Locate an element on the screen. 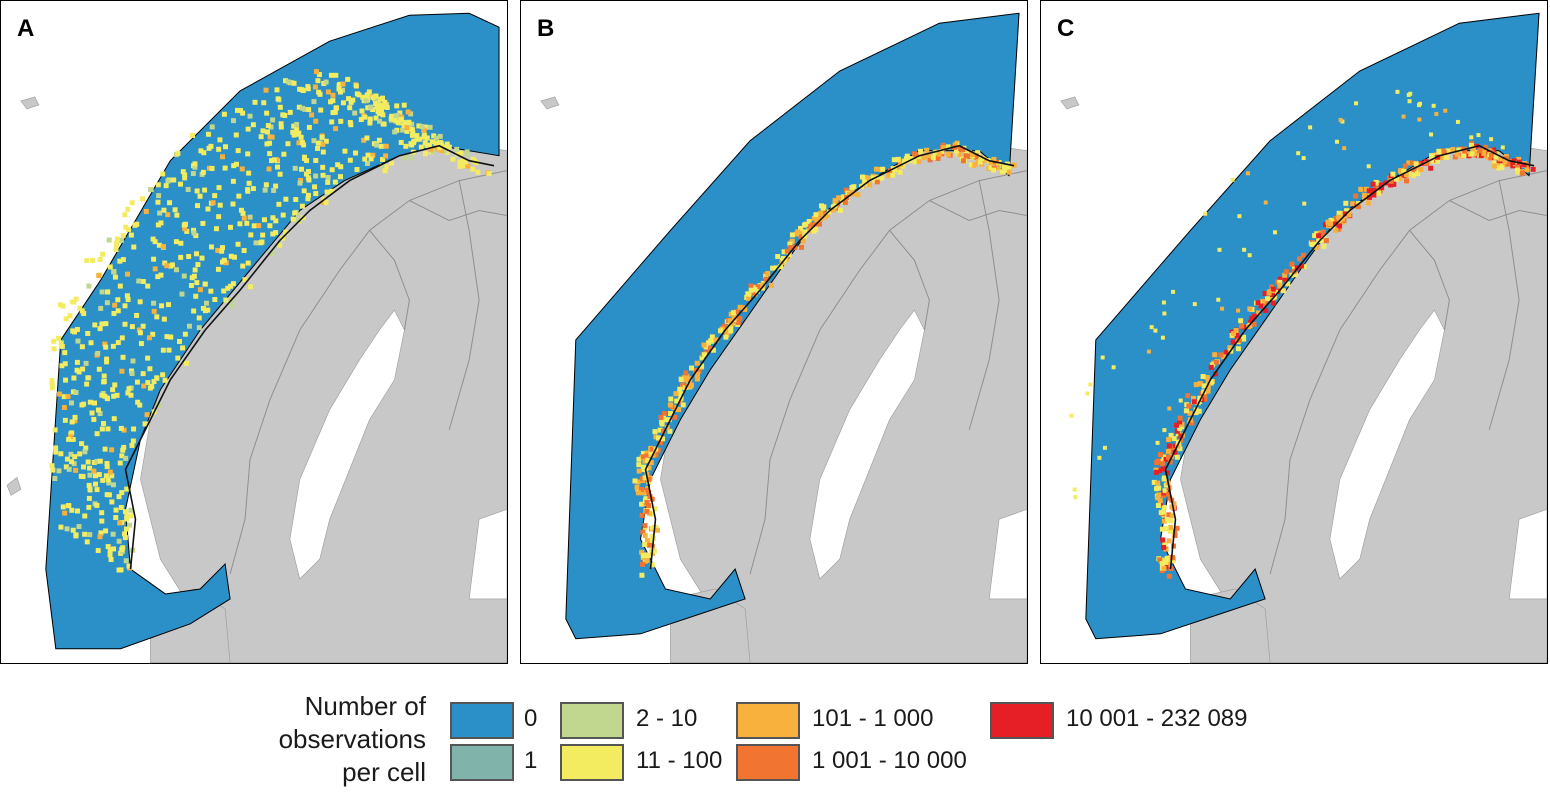  legend-label-1: 1 is located at coordinates (531, 760).